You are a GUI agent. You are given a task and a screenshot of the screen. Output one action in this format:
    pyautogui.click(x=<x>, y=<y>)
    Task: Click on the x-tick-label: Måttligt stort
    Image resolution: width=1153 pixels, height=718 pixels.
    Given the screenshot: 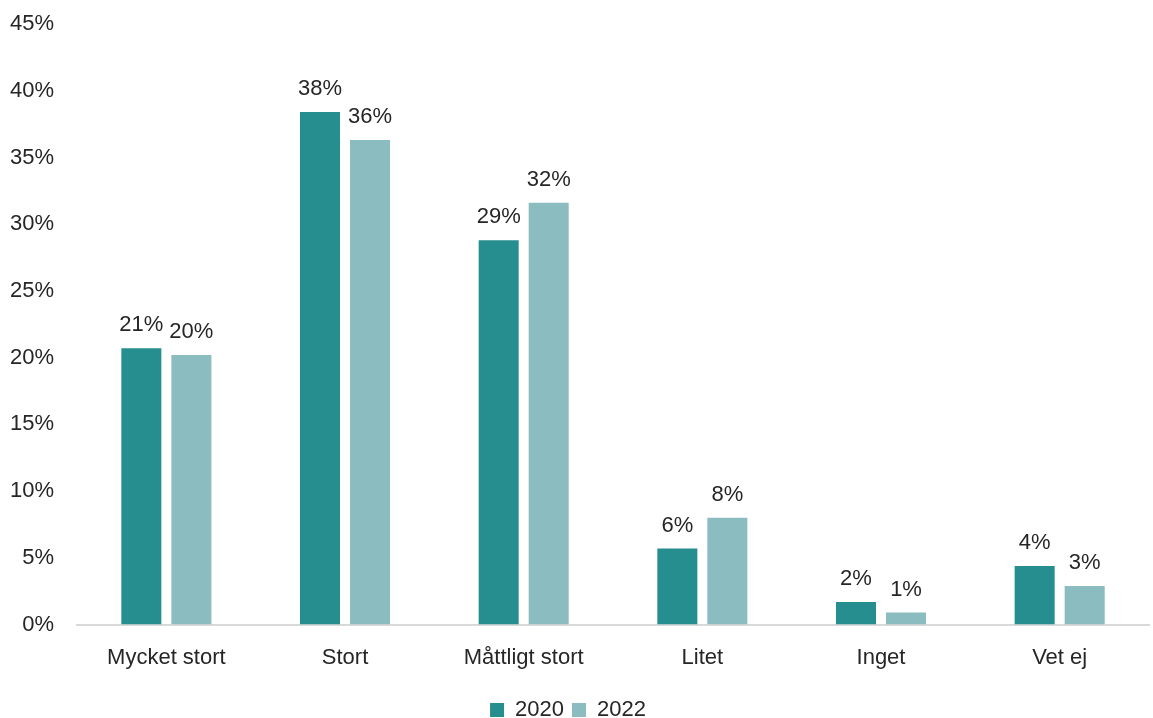 What is the action you would take?
    pyautogui.click(x=523, y=656)
    